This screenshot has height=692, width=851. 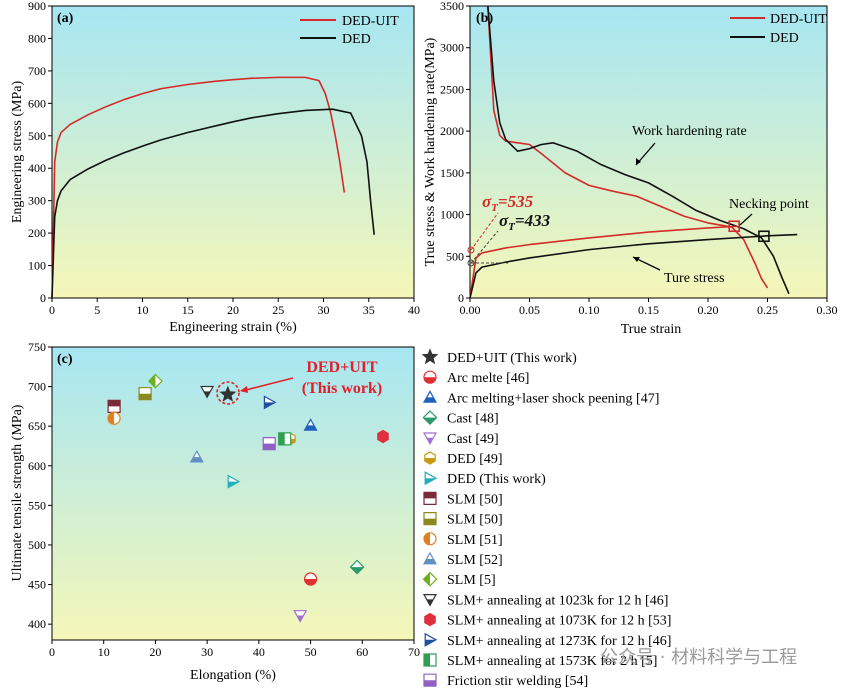 I want to click on panel-c-xlabel: Elongation (%), so click(x=233, y=675).